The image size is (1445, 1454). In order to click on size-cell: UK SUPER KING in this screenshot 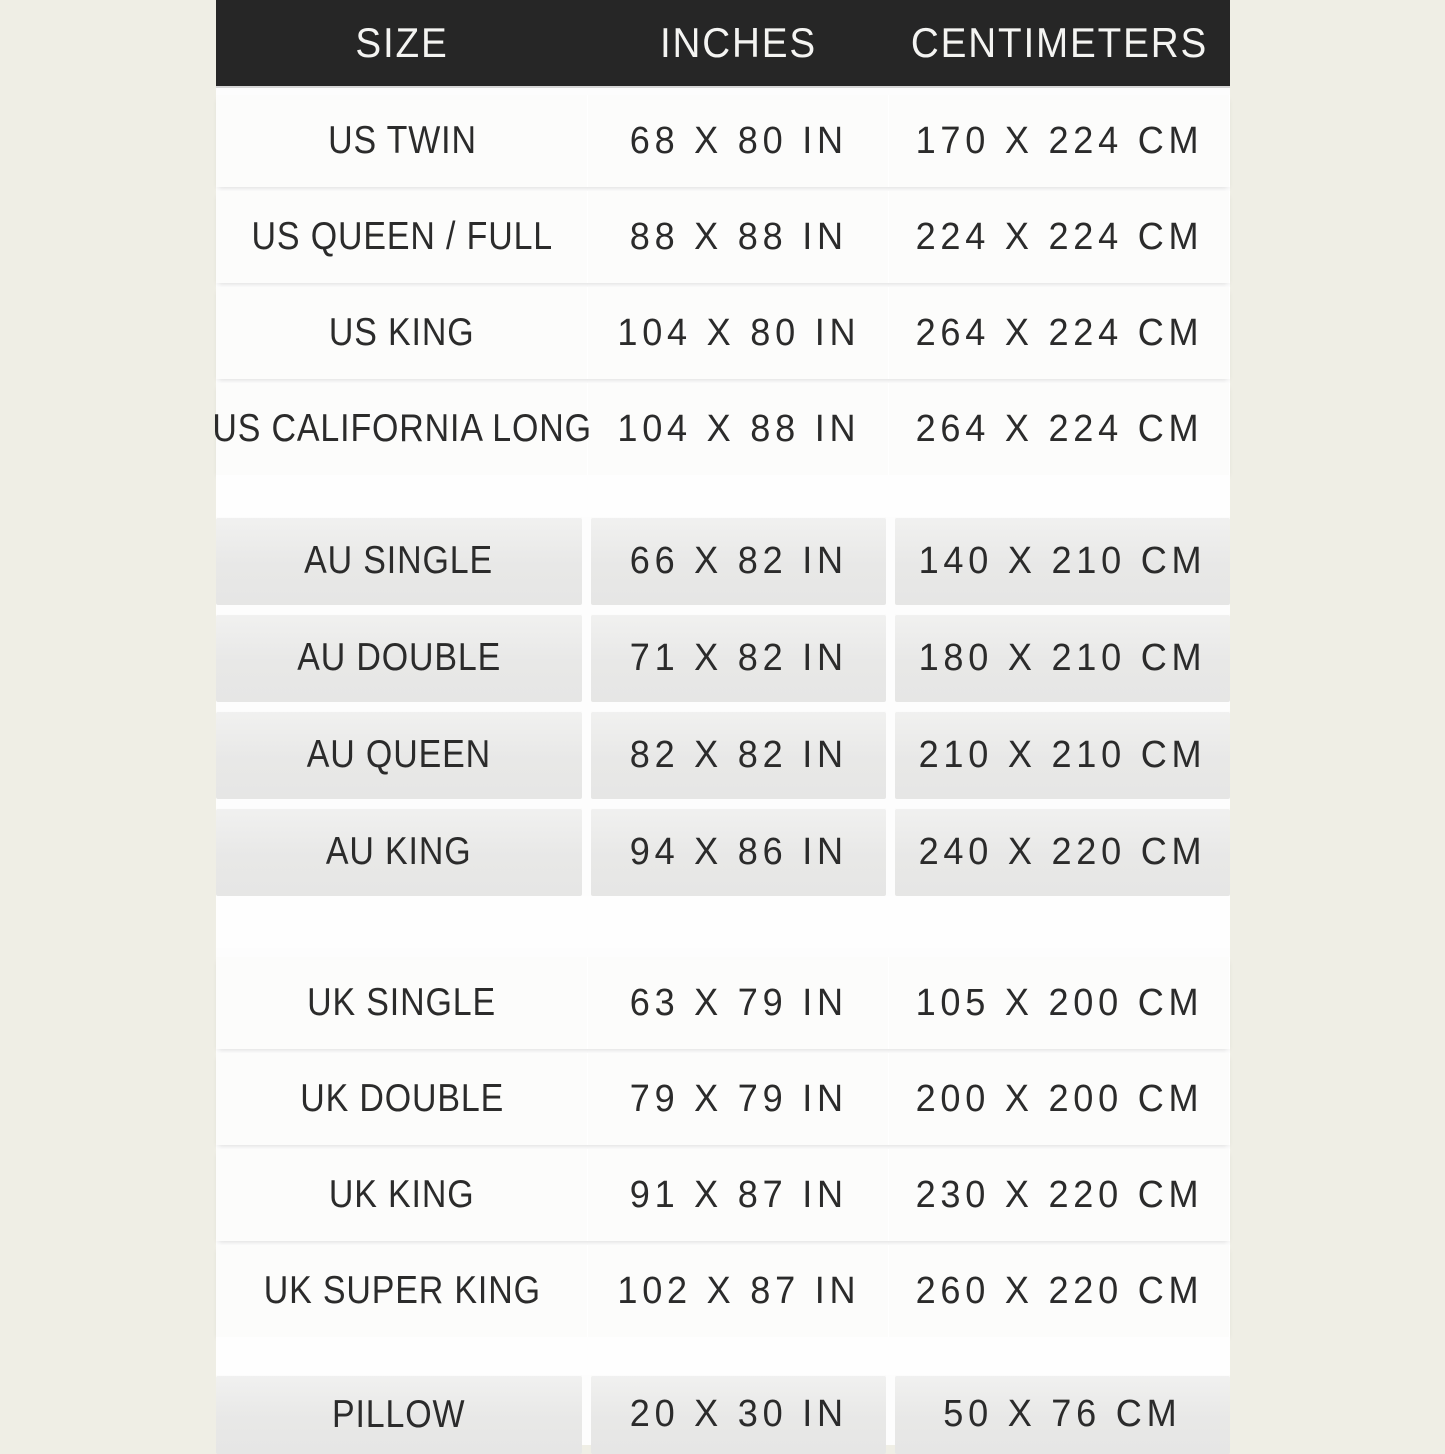, I will do `click(402, 1291)`.